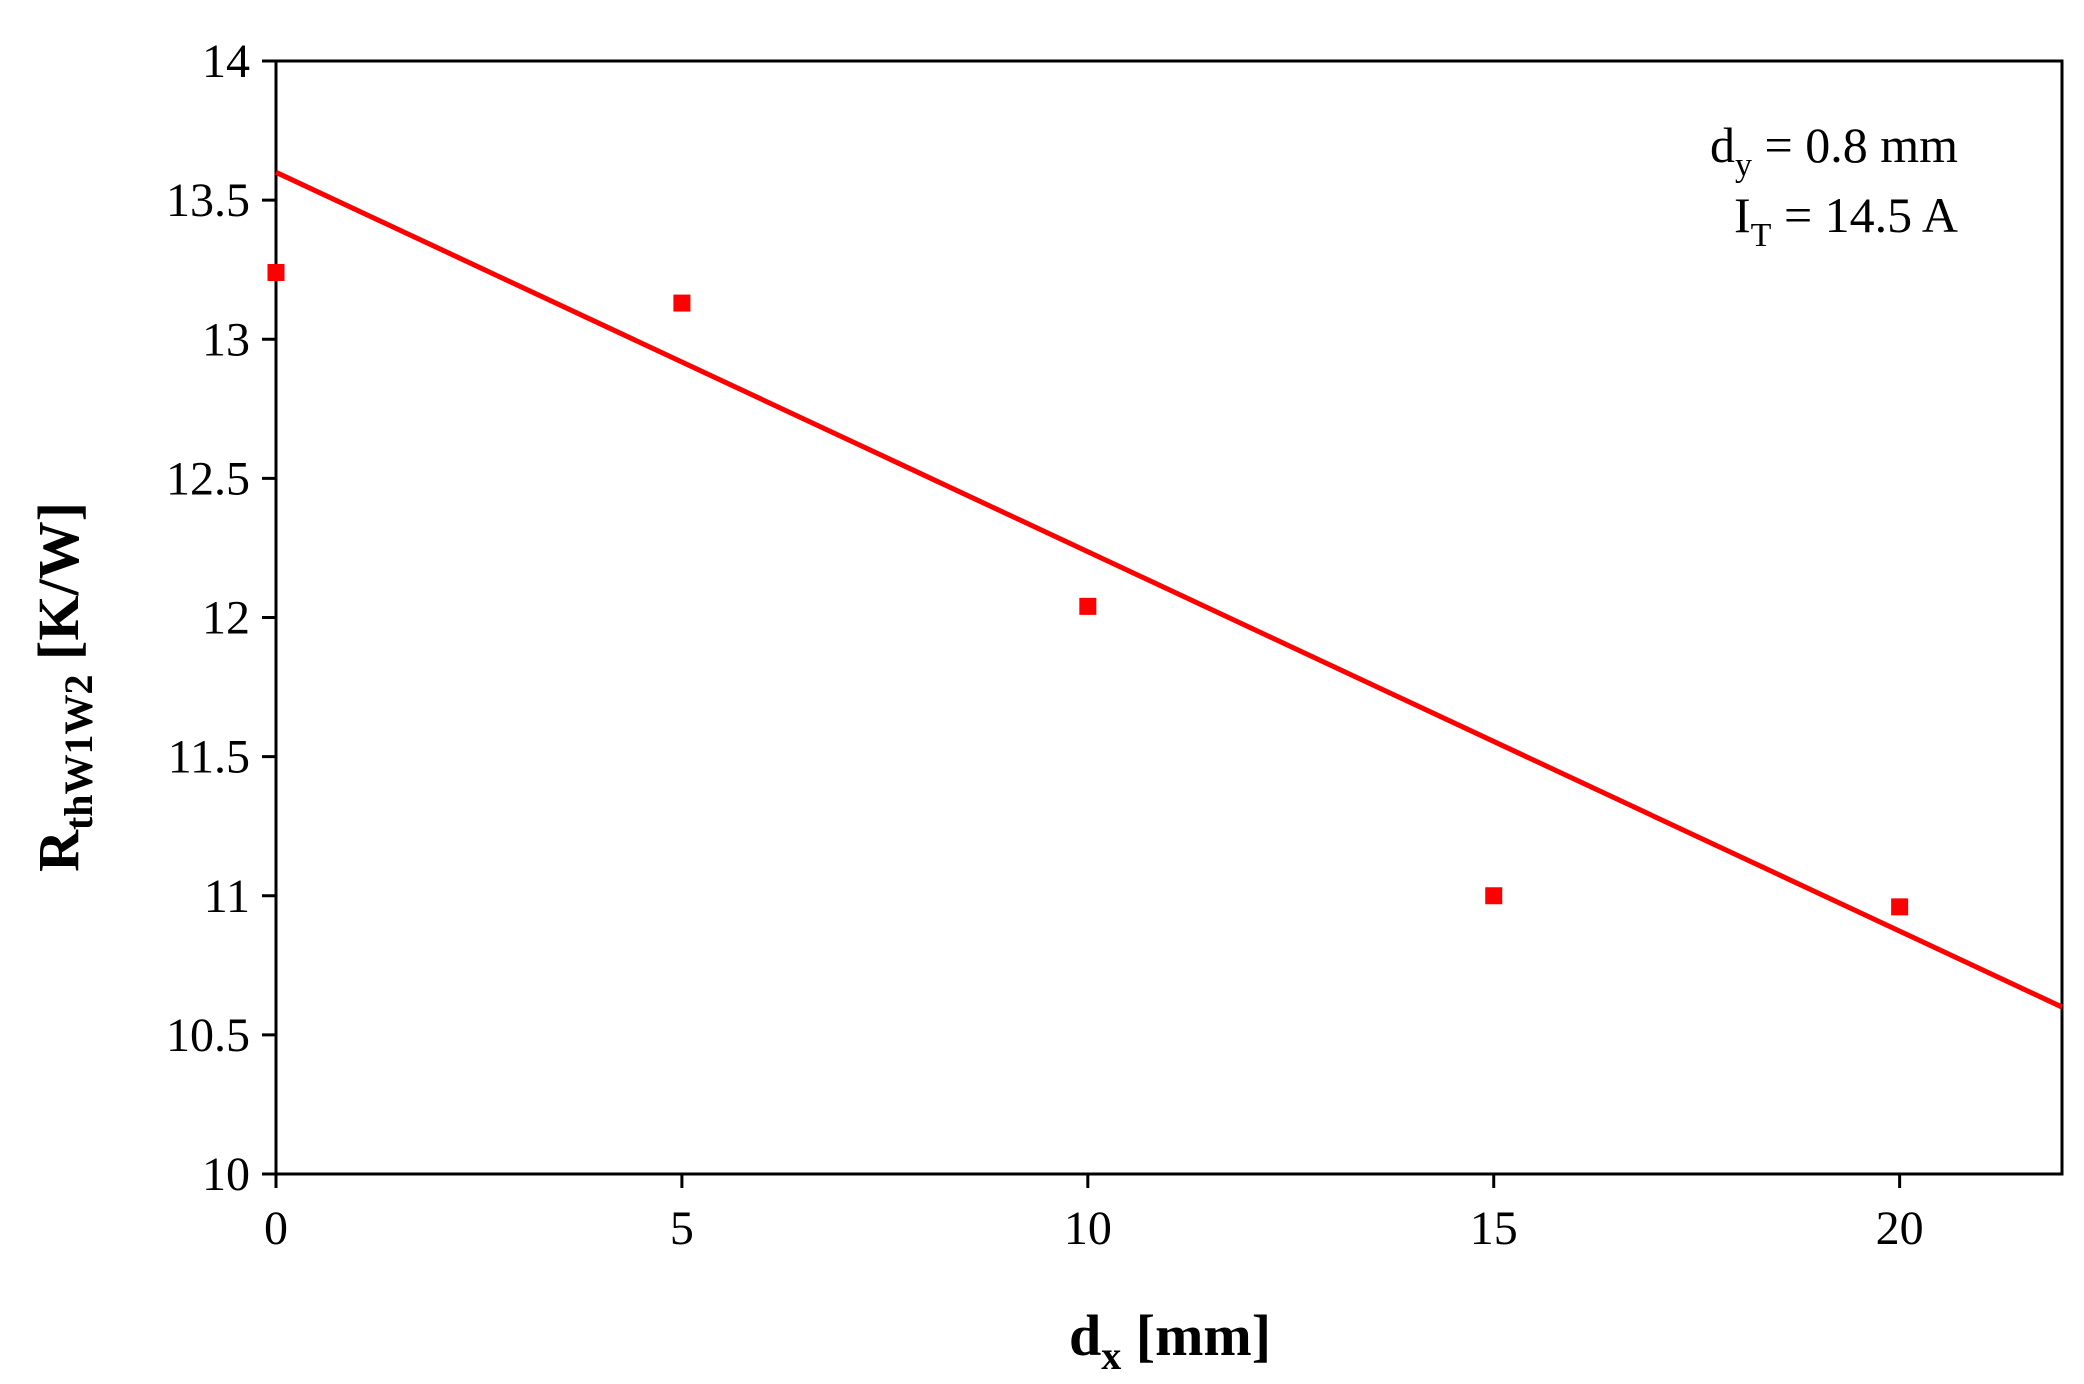 This screenshot has width=2084, height=1384. Describe the element at coordinates (58, 588) in the screenshot. I see `y-axis-title-rest: [K/W]` at that location.